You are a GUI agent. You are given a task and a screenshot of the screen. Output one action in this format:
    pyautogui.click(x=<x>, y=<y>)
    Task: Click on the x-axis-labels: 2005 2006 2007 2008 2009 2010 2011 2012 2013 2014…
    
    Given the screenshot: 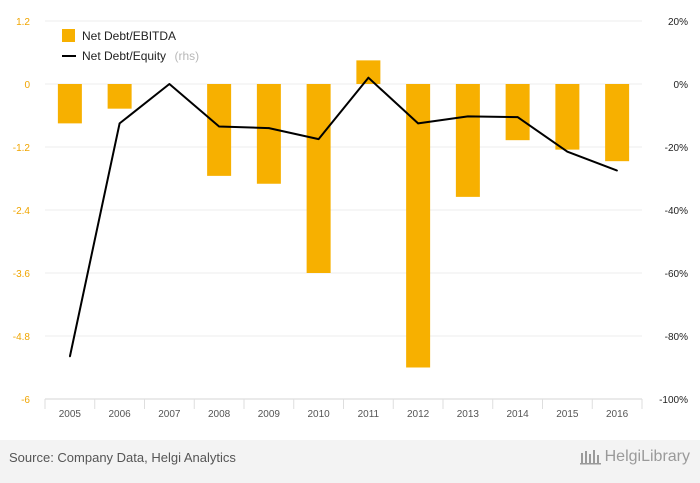 What is the action you would take?
    pyautogui.click(x=344, y=414)
    